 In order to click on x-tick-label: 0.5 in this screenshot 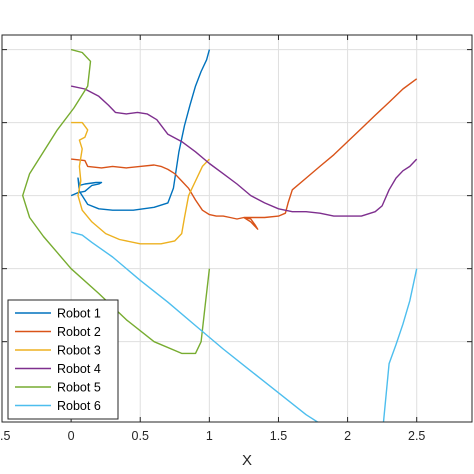, I will do `click(140, 436)`.